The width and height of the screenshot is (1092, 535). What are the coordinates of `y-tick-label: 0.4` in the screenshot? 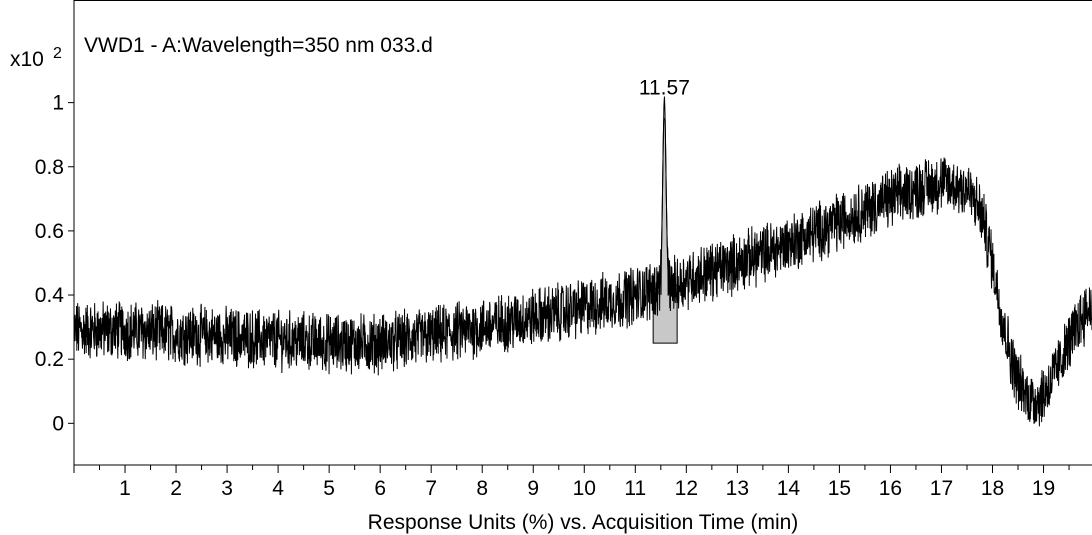 It's located at (50, 295).